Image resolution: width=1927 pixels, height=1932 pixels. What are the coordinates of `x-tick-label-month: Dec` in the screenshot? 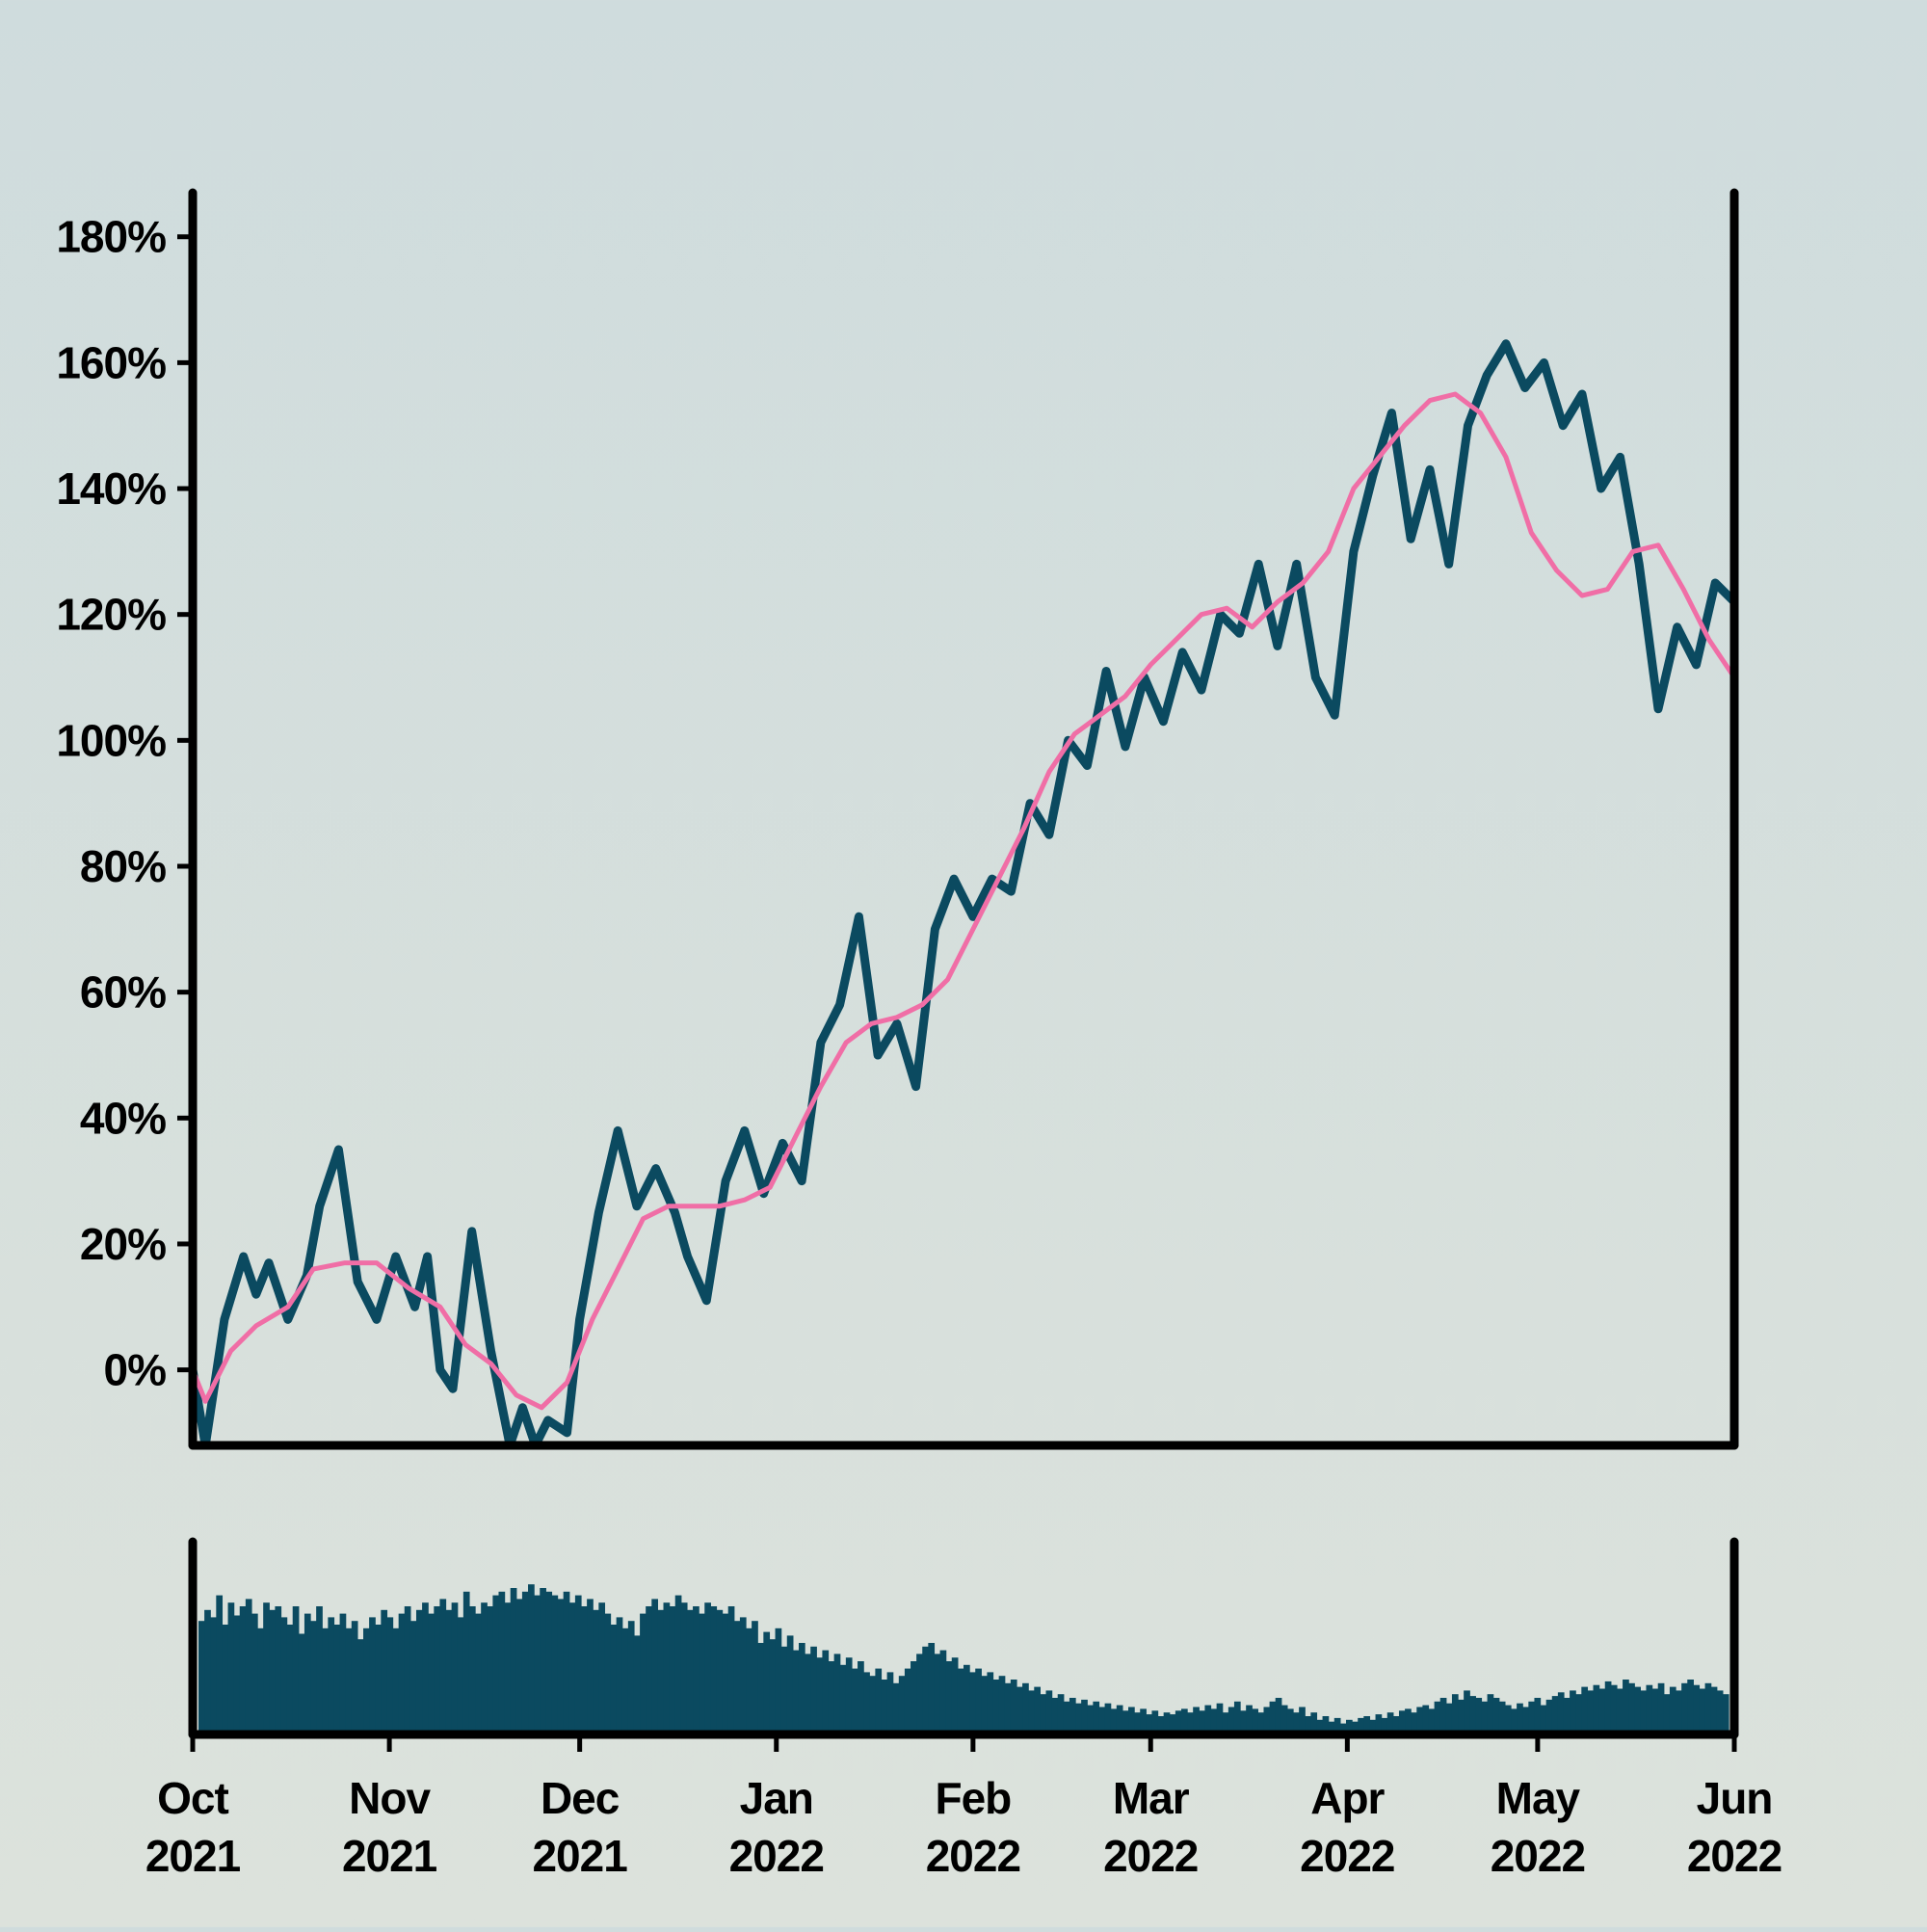 It's located at (580, 1798).